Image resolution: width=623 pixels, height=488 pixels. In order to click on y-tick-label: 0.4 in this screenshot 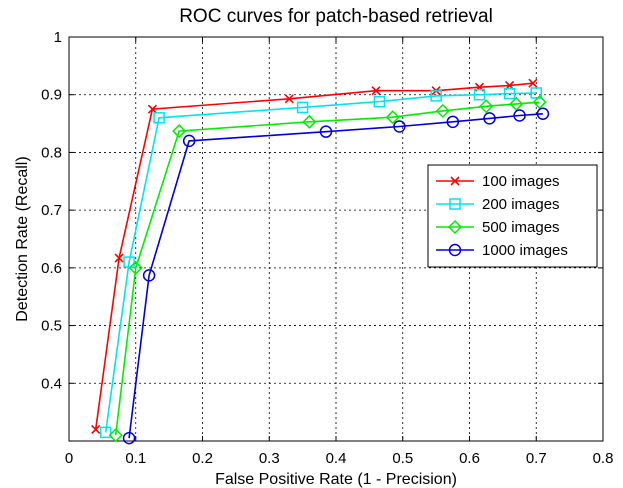, I will do `click(51, 383)`.